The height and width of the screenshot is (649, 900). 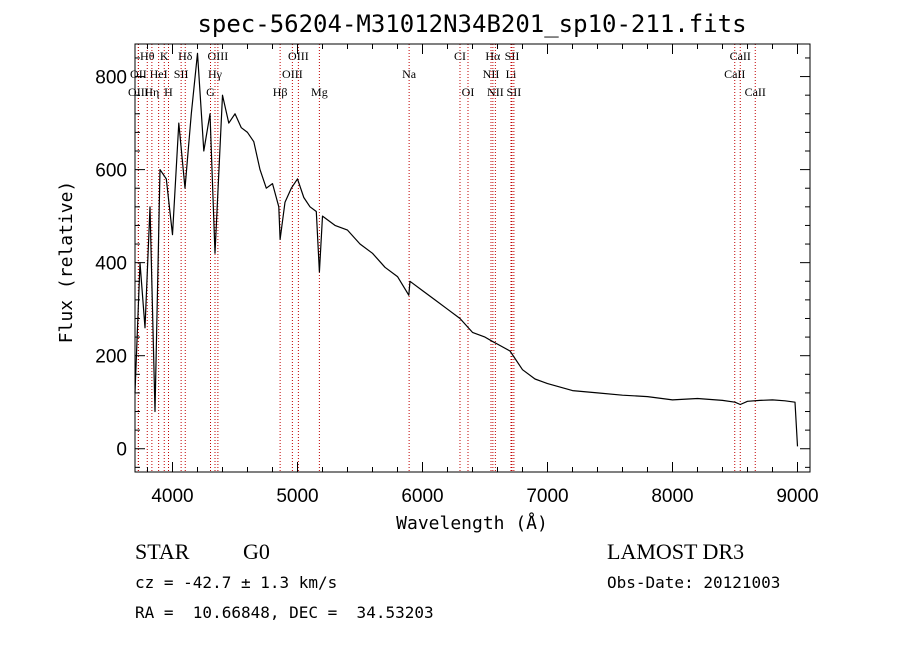 What do you see at coordinates (151, 92) in the screenshot?
I see `line-label-19: Hη` at bounding box center [151, 92].